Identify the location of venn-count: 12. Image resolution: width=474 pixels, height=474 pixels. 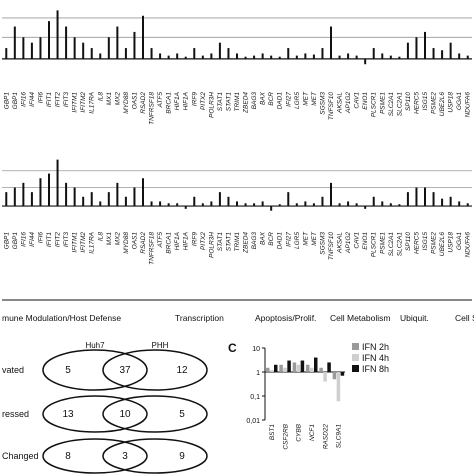
(182, 370).